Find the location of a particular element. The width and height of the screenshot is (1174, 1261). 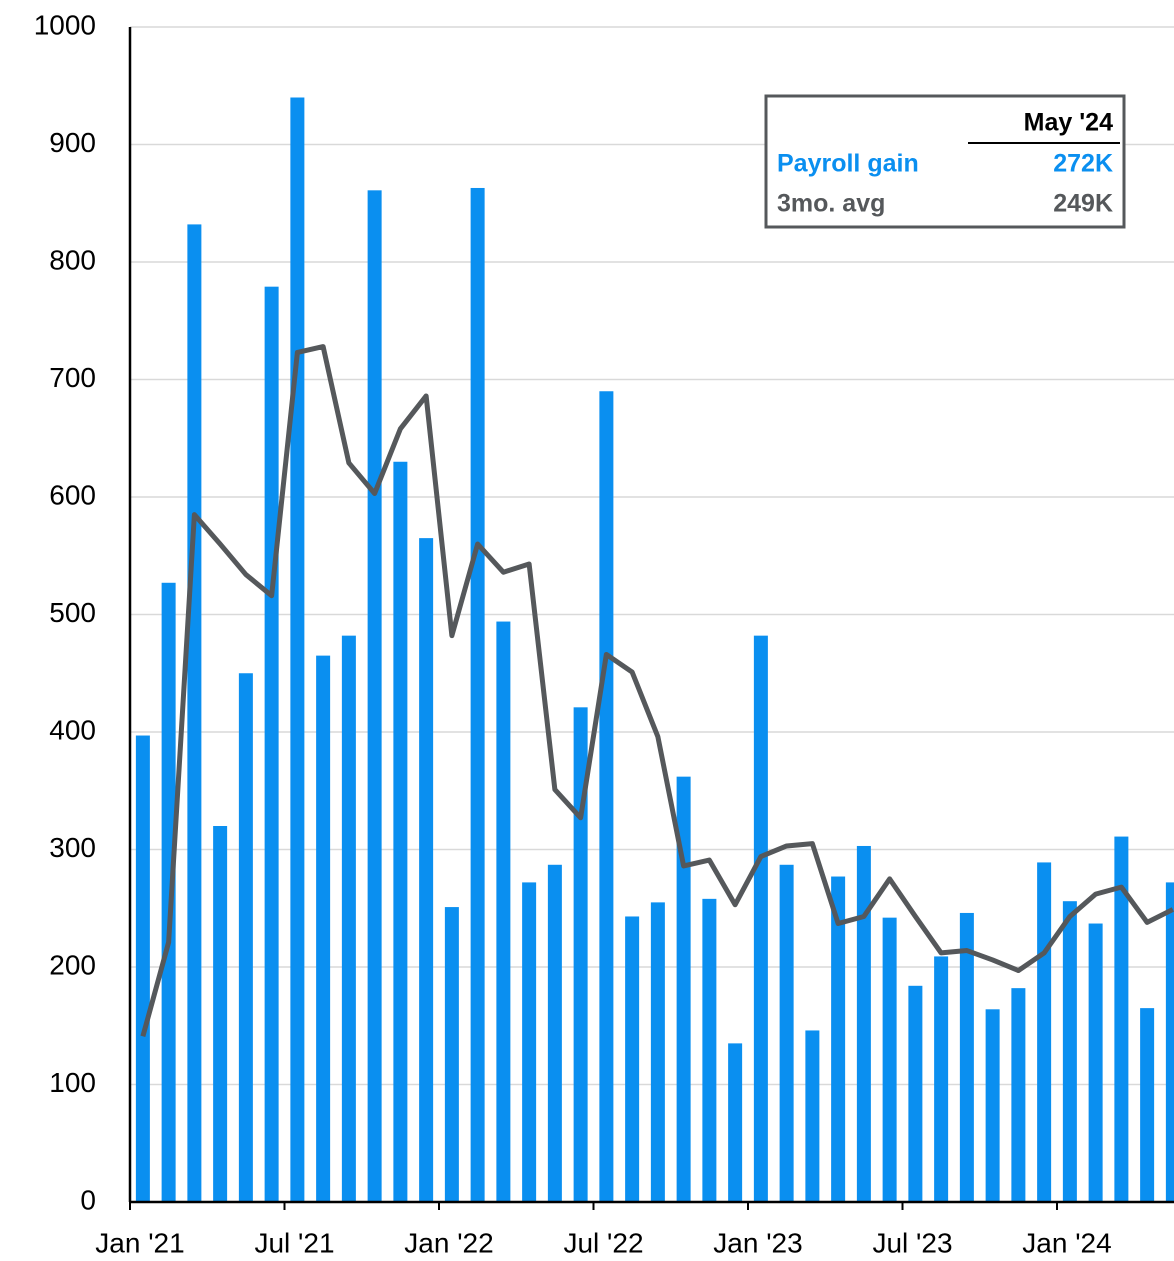

y-tick-label: 700 is located at coordinates (72, 377).